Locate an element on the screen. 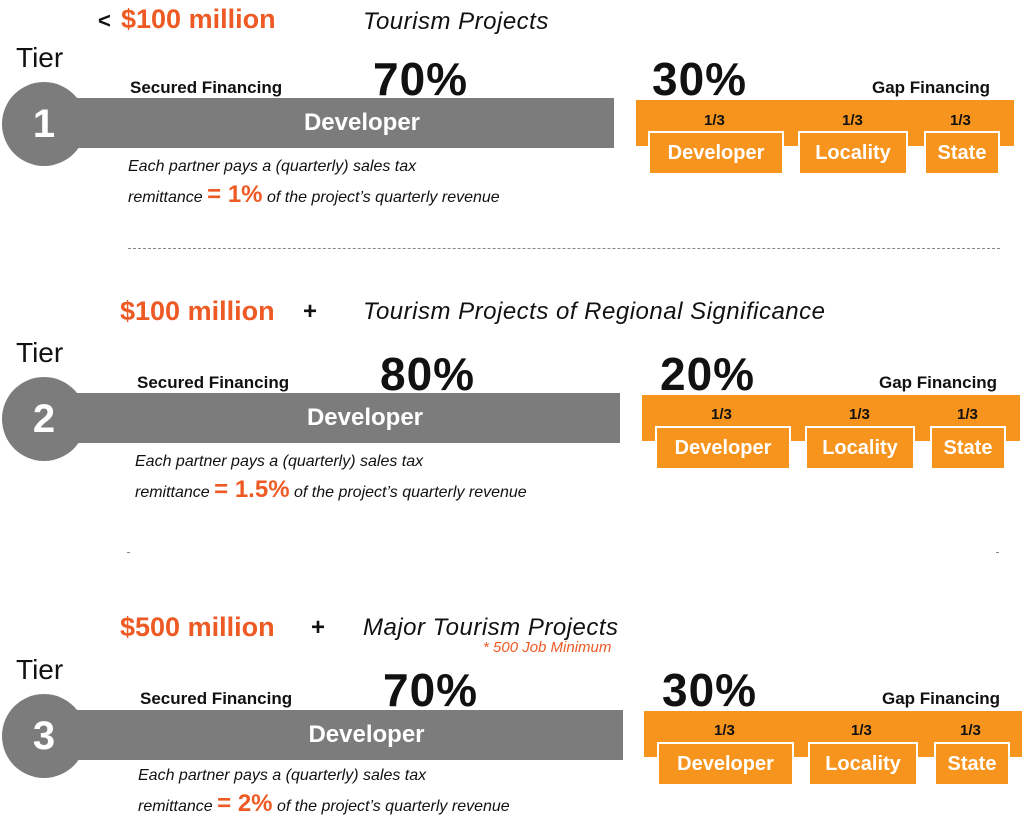 This screenshot has height=837, width=1024. tier-number: 2 is located at coordinates (44, 418).